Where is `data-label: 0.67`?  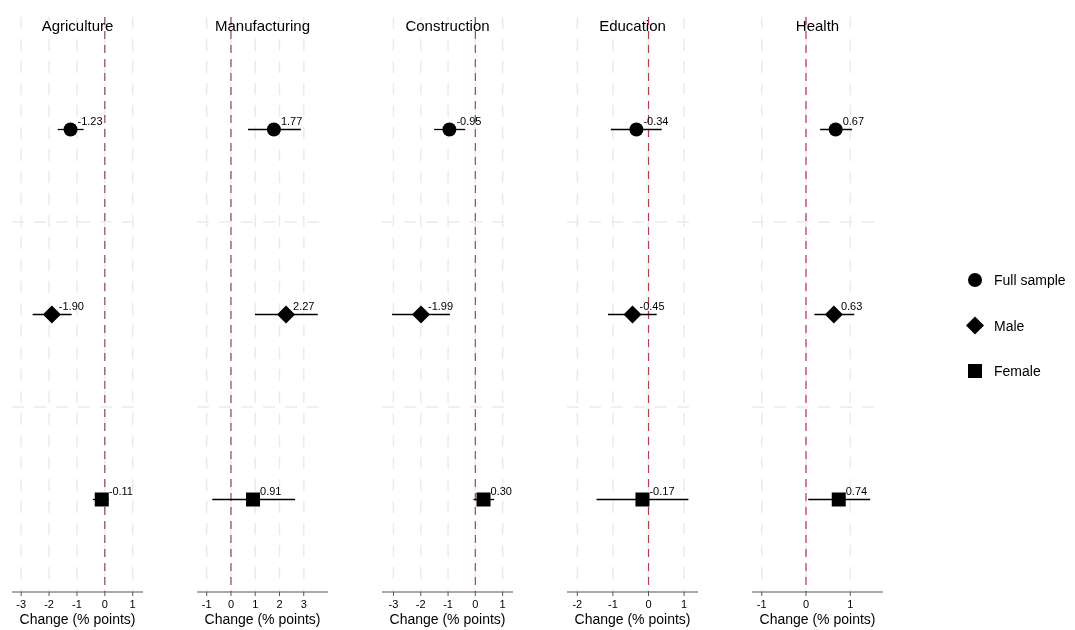 data-label: 0.67 is located at coordinates (853, 120).